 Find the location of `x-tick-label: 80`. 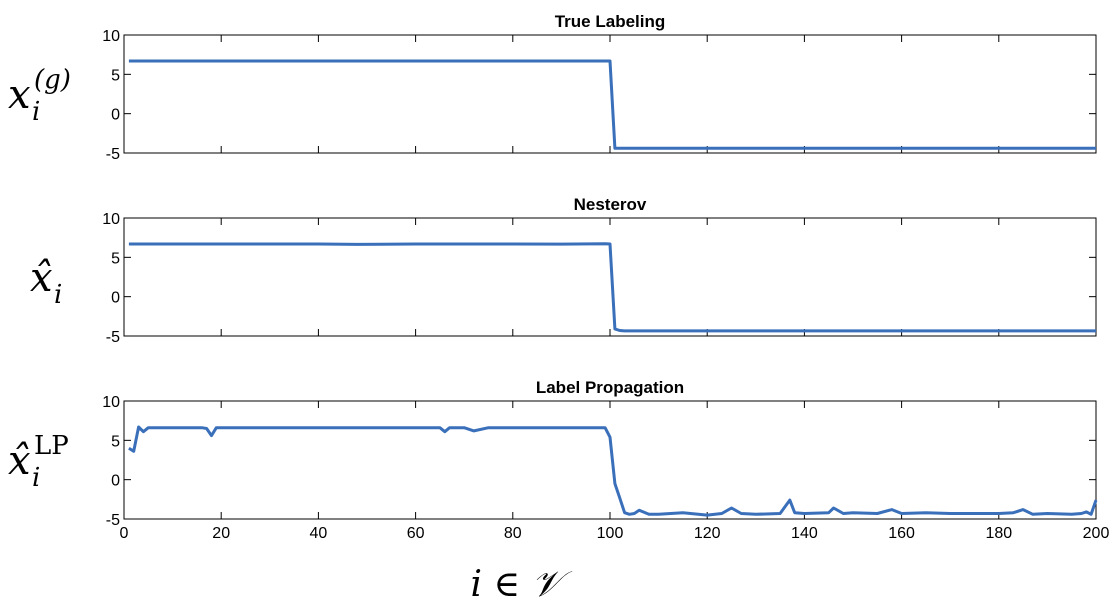

x-tick-label: 80 is located at coordinates (513, 533).